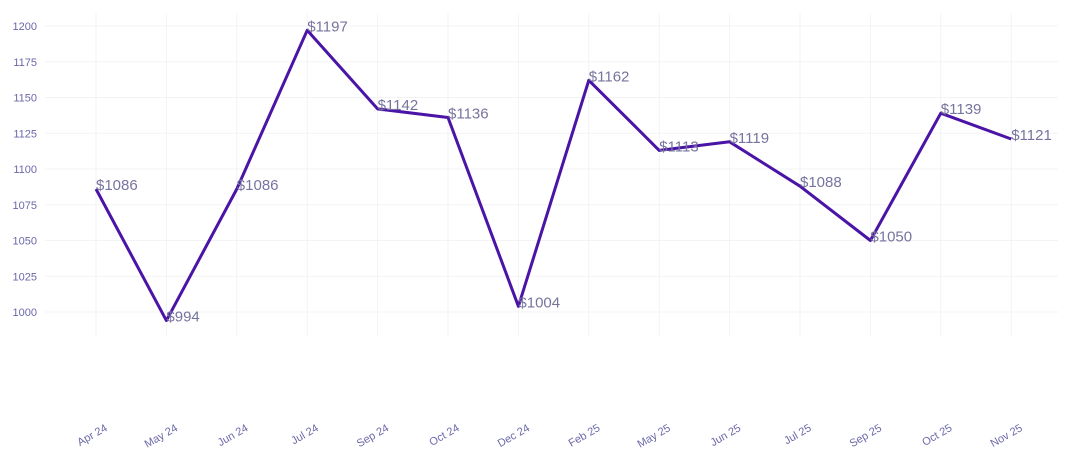 The height and width of the screenshot is (465, 1070). I want to click on x-tick-label: Dec 24, so click(514, 436).